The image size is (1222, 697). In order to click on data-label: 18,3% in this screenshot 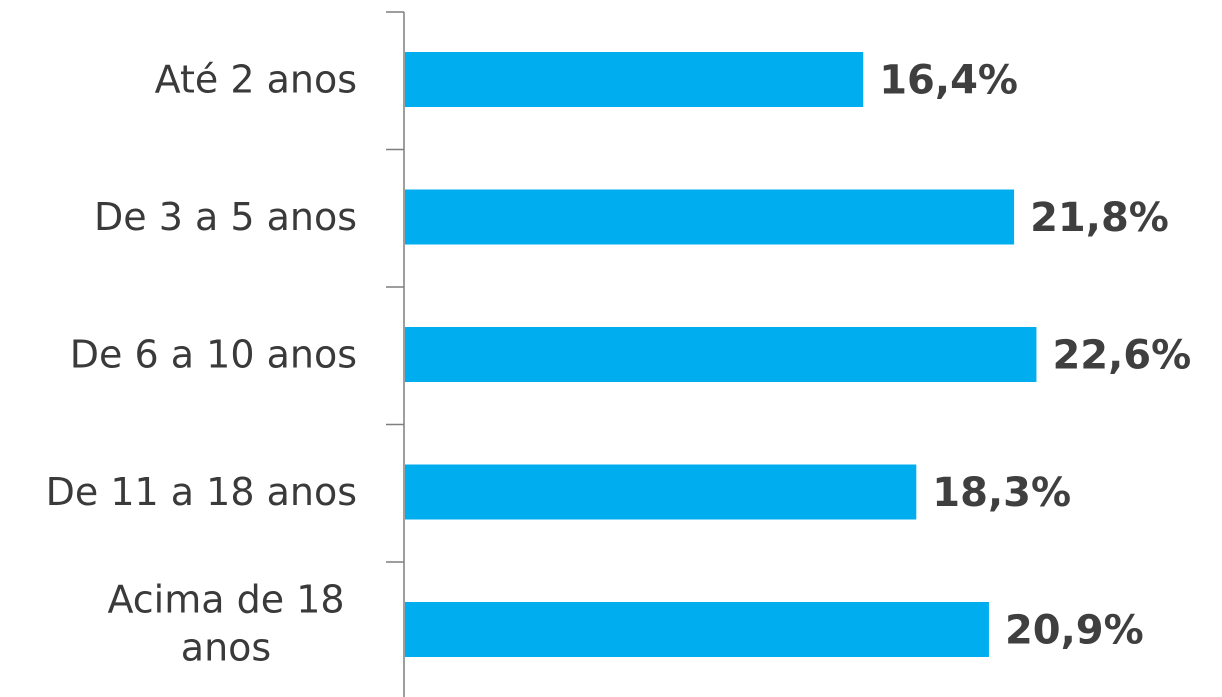, I will do `click(1001, 493)`.